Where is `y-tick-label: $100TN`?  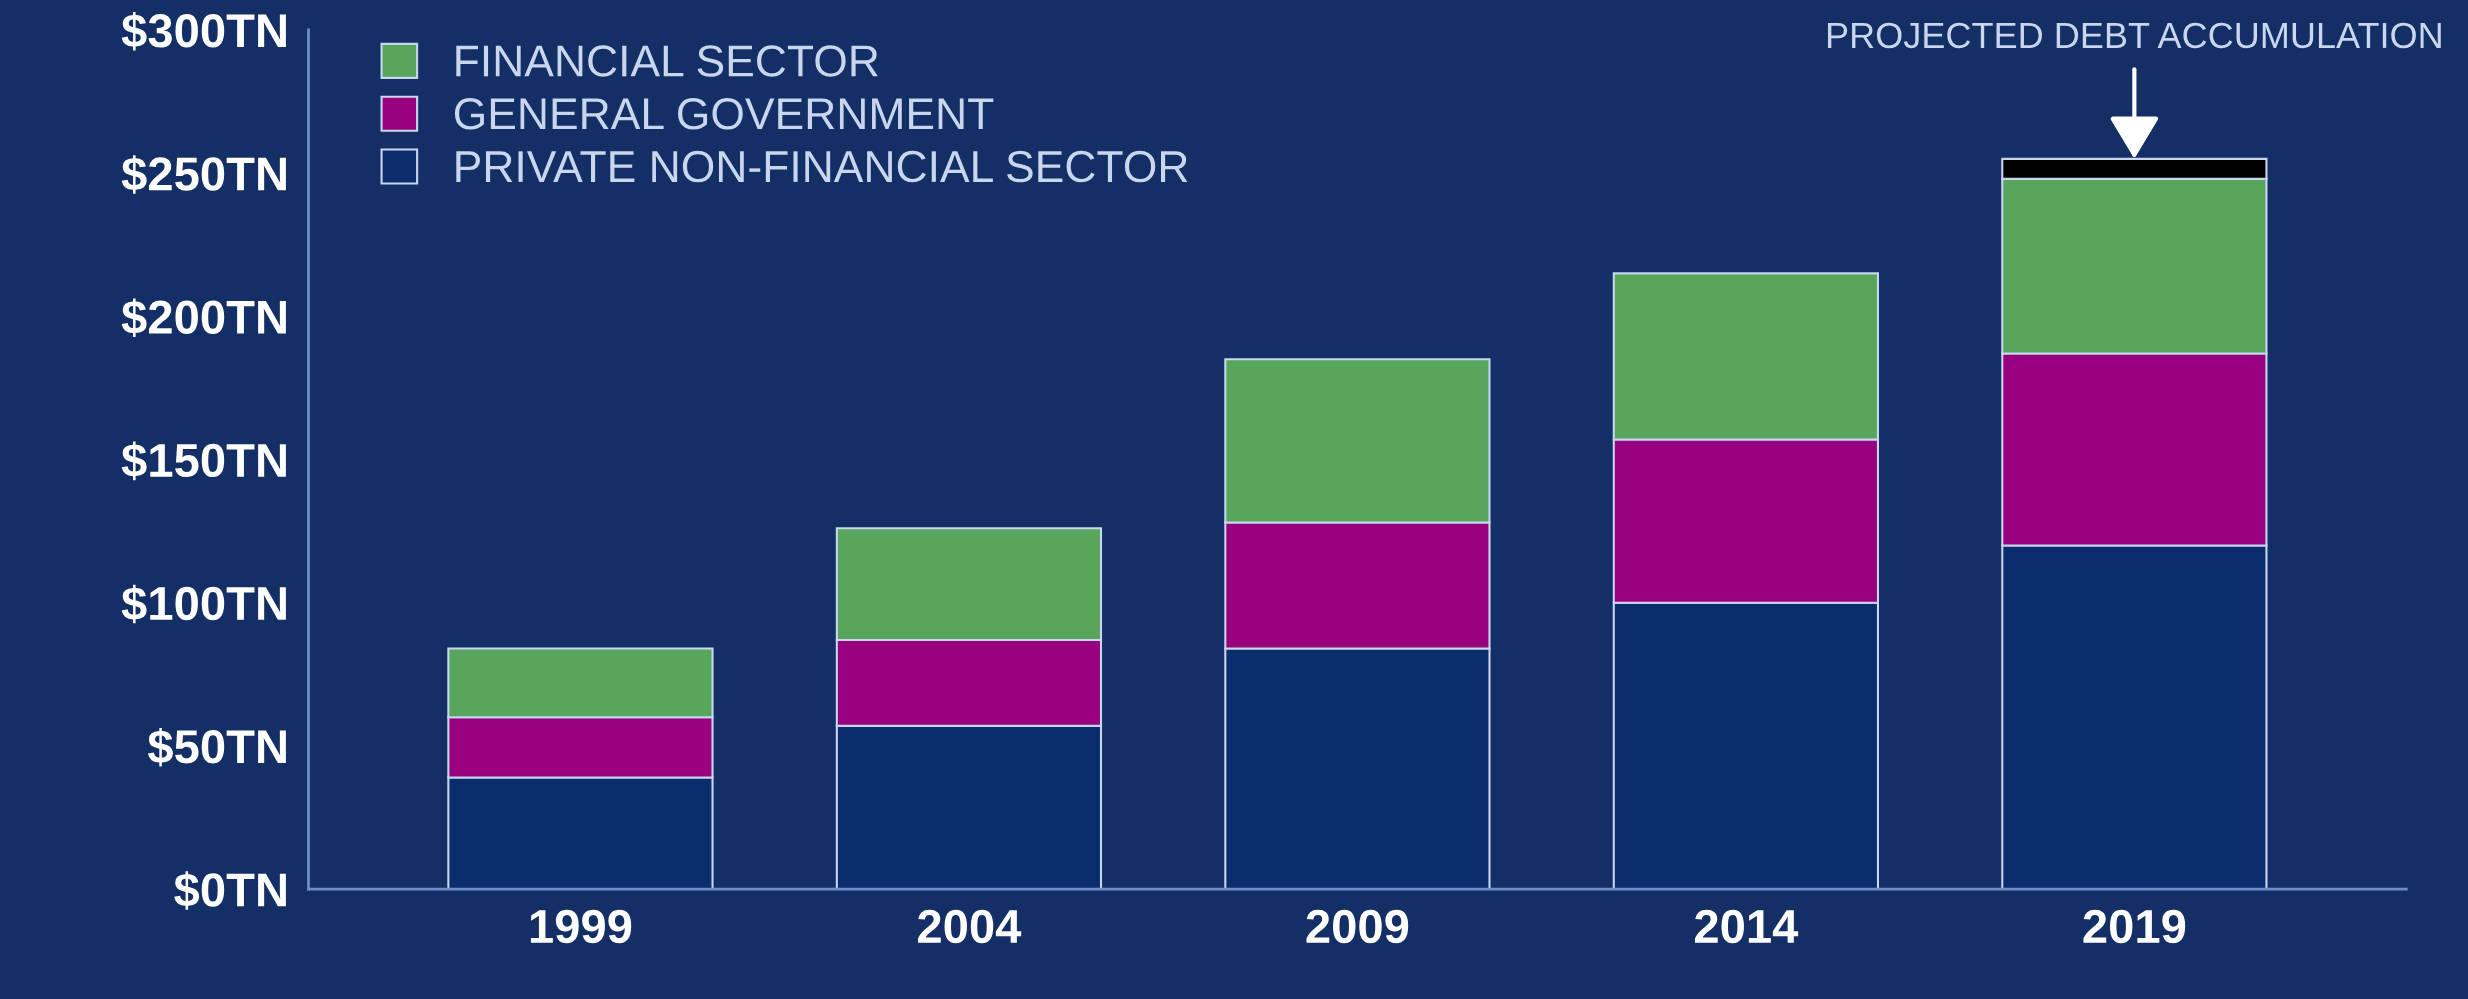 y-tick-label: $100TN is located at coordinates (203, 604).